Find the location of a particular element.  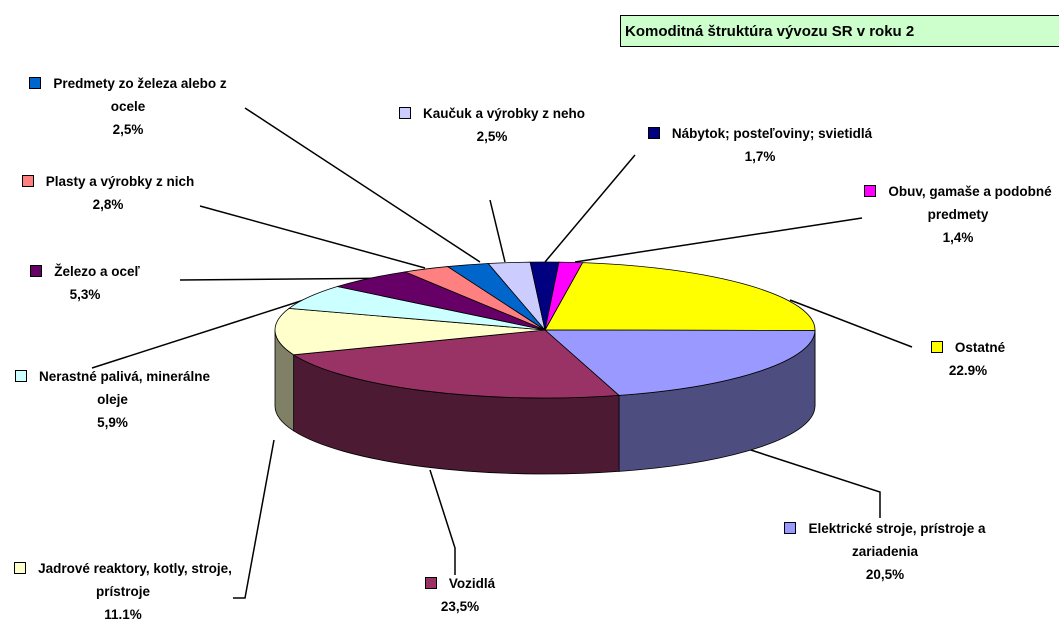

category-label: Plasty a výrobky z nich is located at coordinates (120, 181).